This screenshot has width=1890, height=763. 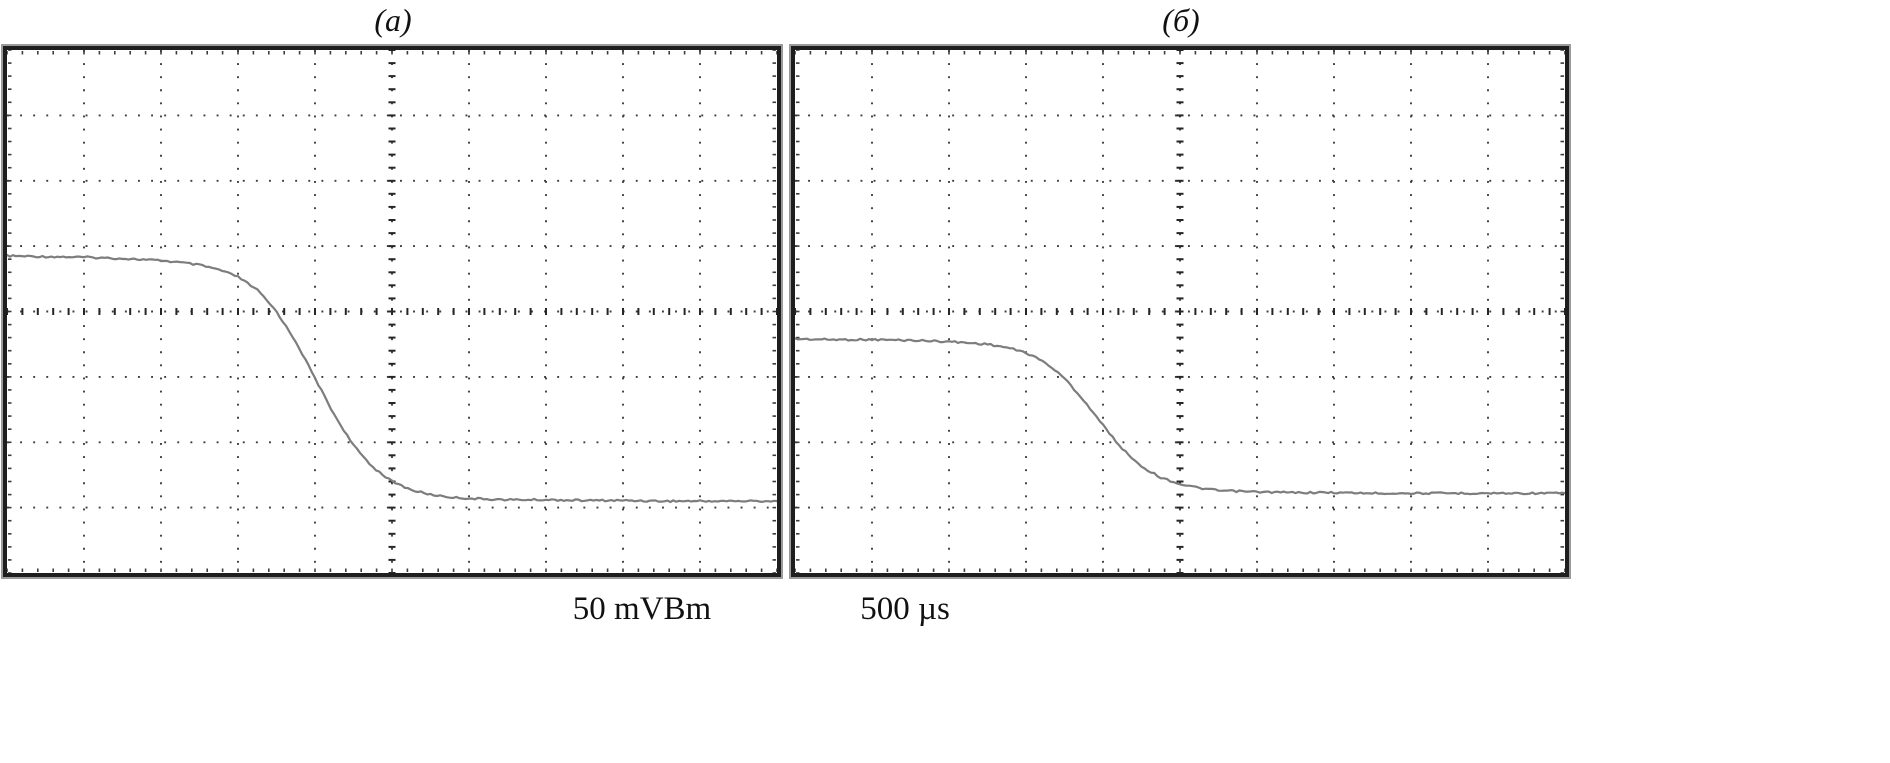 I want to click on panel-labels-row: (а) (б), so click(x=945, y=23).